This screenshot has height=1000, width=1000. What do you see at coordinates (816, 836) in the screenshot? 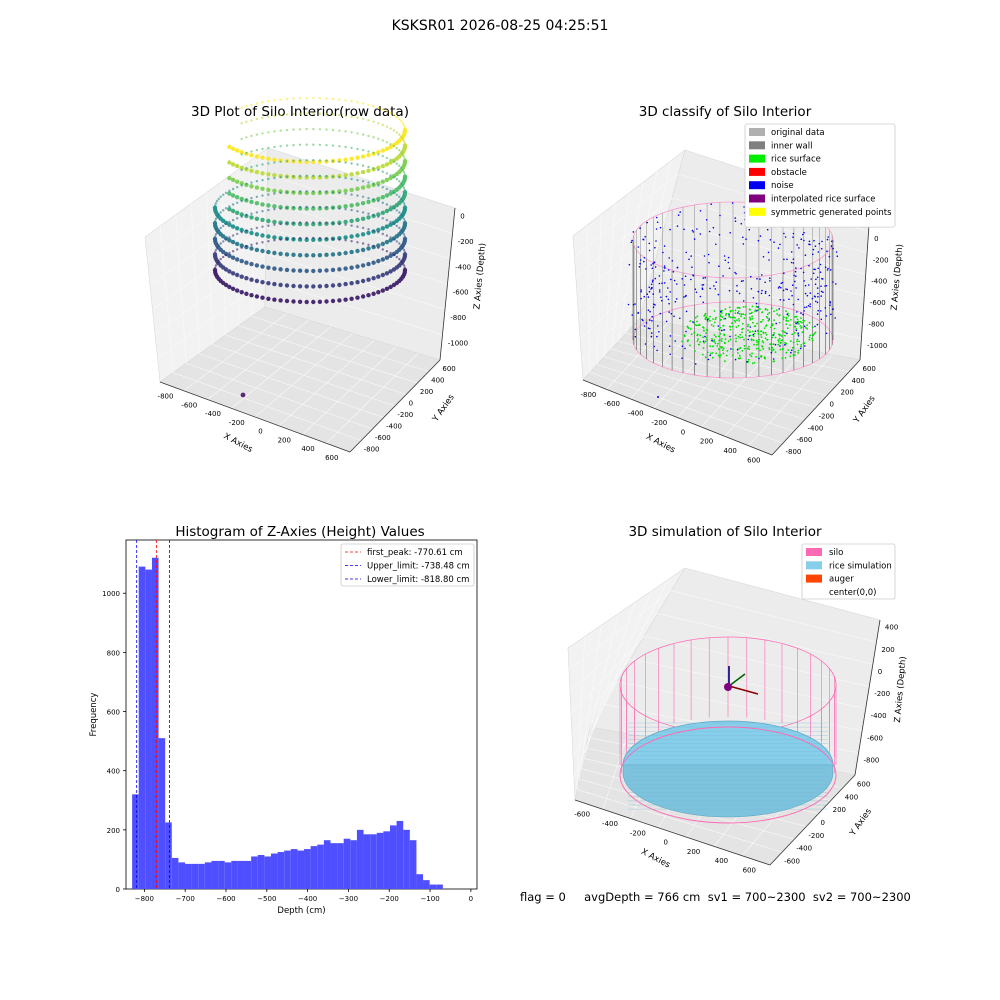
I see `p4-y-tick: -200` at bounding box center [816, 836].